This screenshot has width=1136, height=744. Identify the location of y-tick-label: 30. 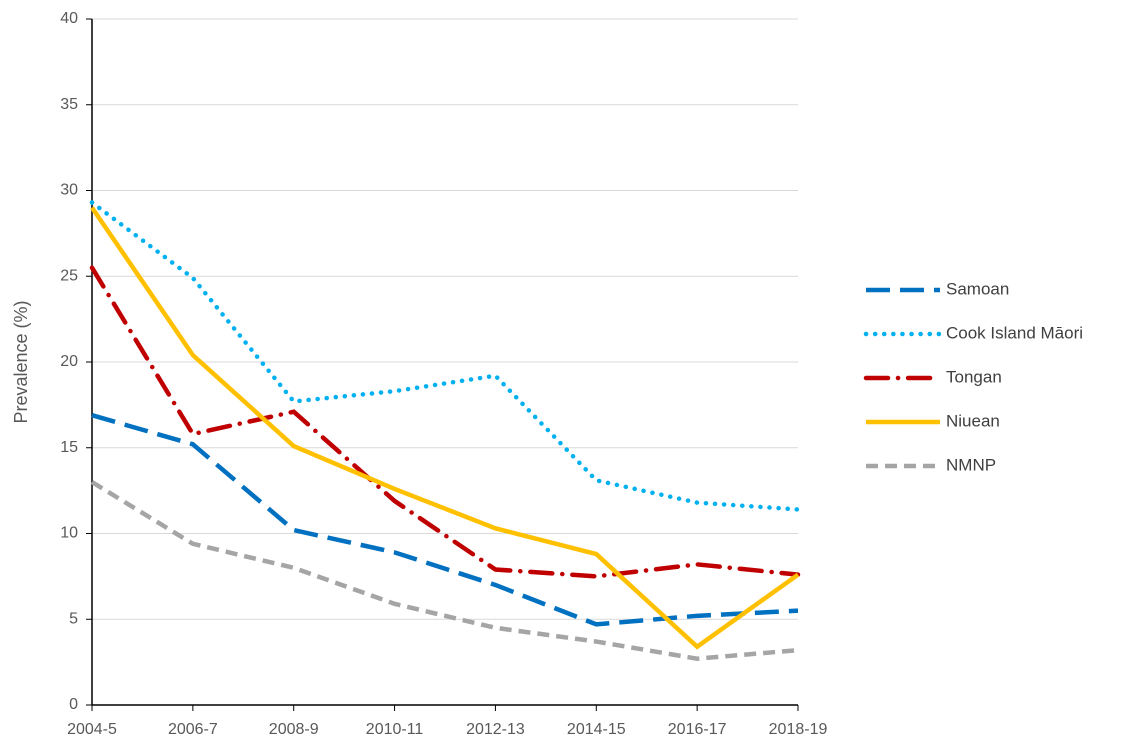
(69, 190).